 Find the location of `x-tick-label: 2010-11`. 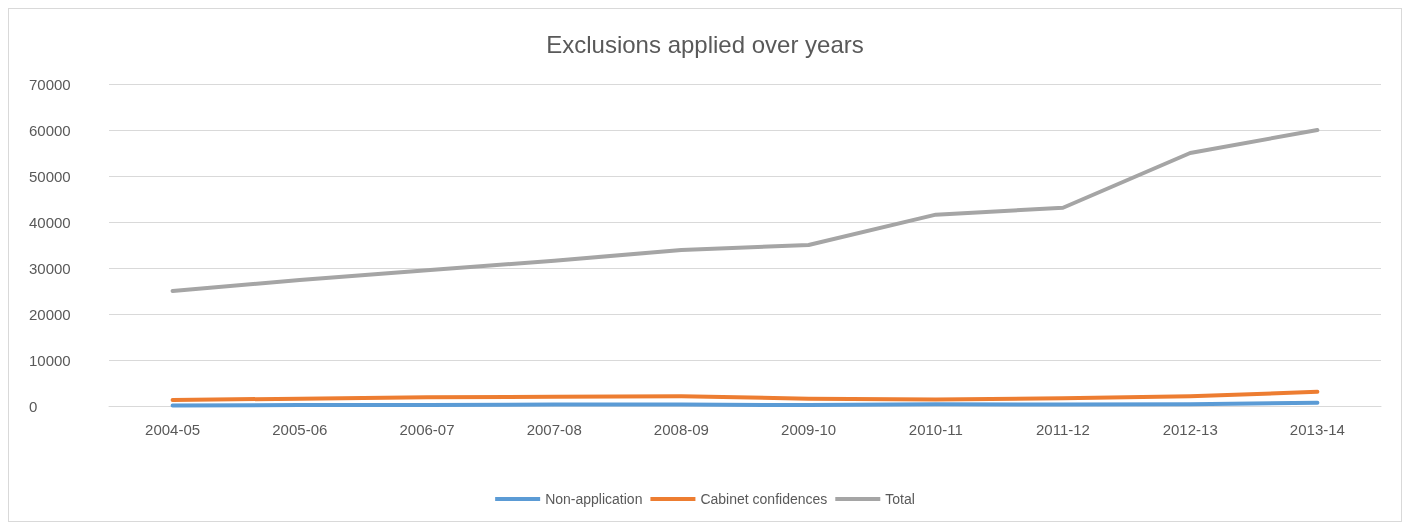

x-tick-label: 2010-11 is located at coordinates (935, 429).